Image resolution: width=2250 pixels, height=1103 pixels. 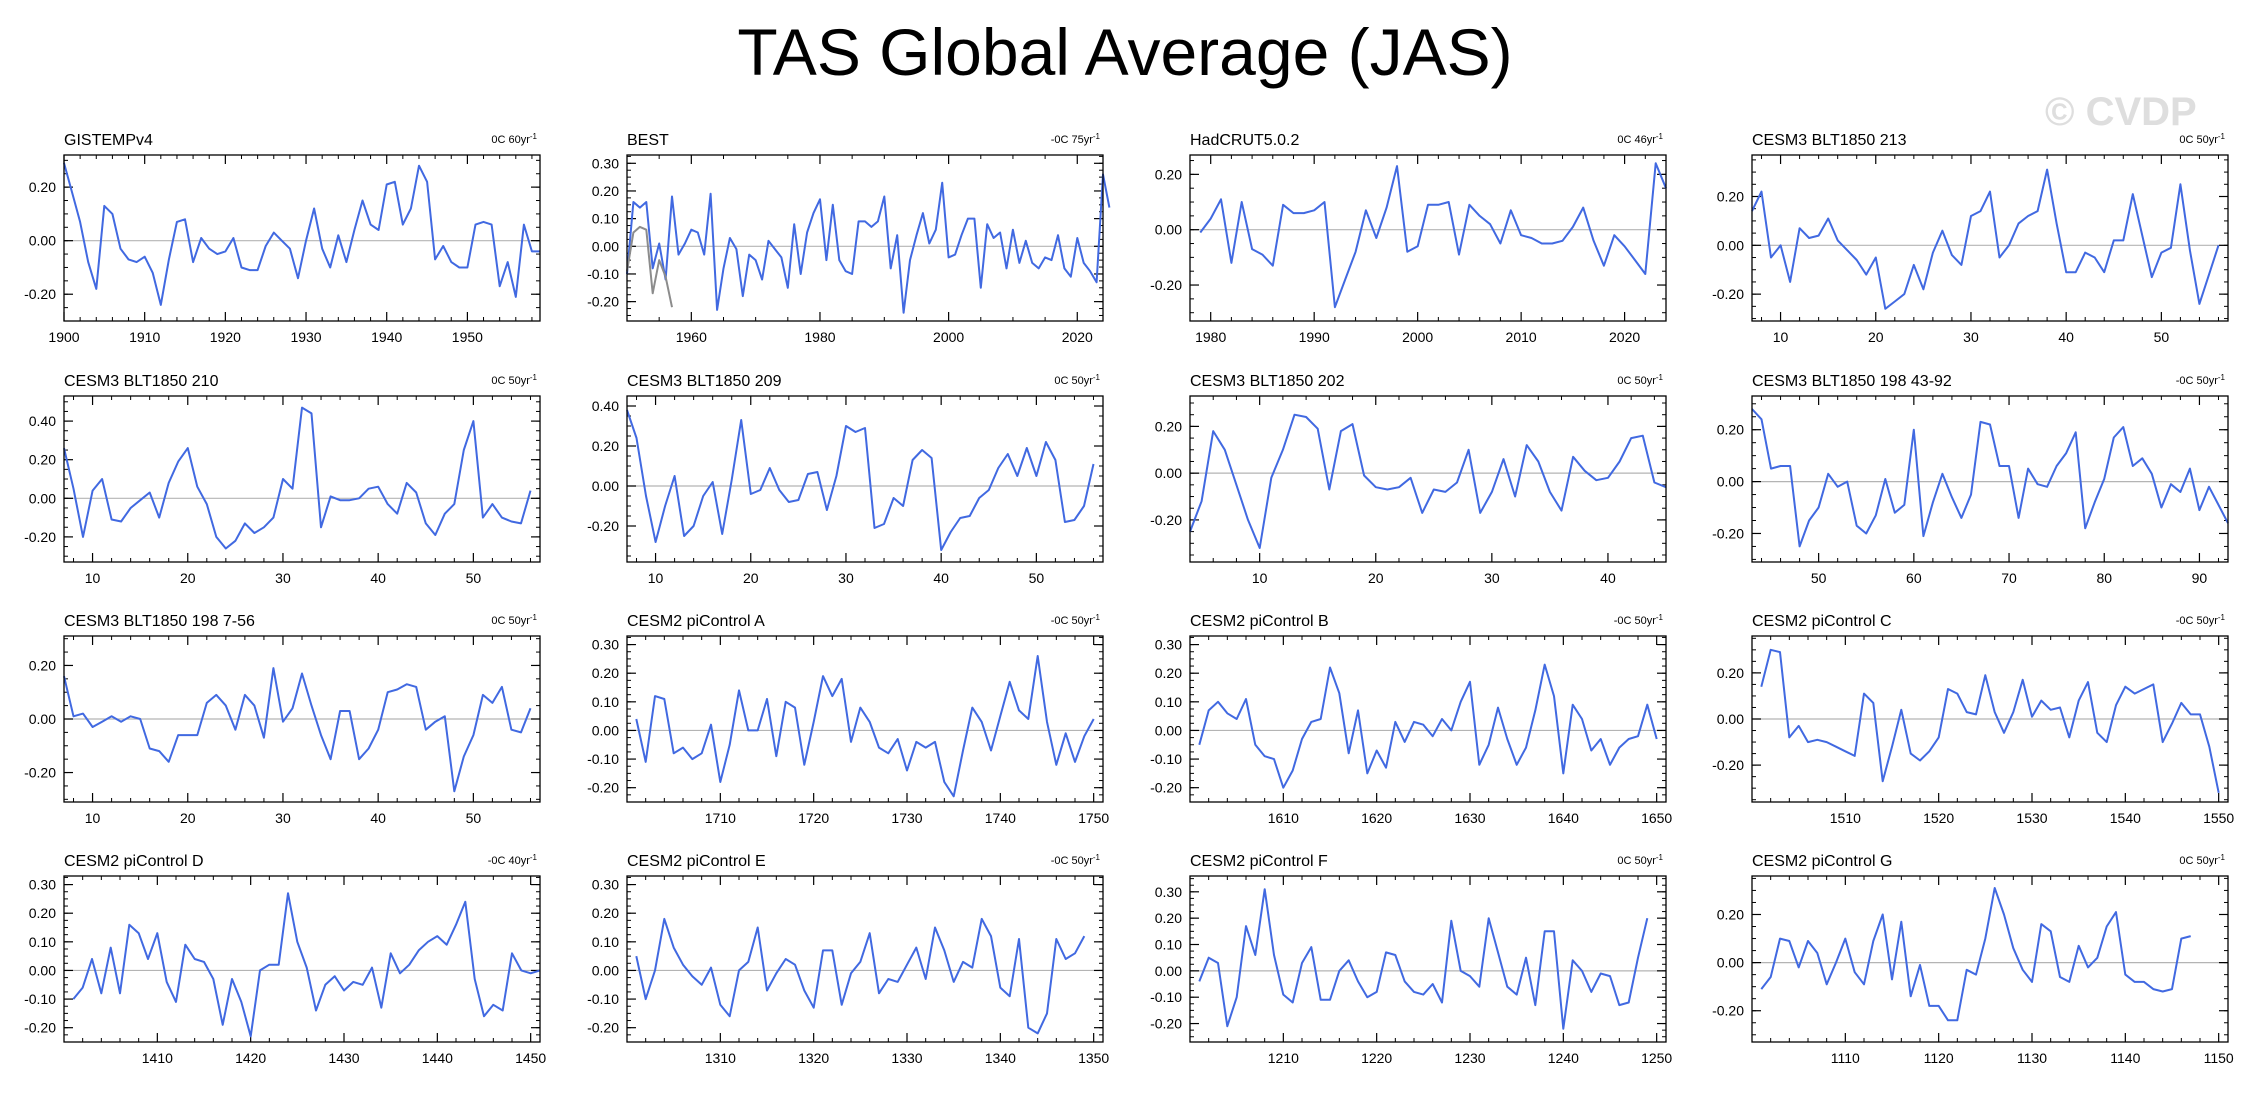 I want to click on panel-title: CESM2 piControl F, so click(x=1259, y=861).